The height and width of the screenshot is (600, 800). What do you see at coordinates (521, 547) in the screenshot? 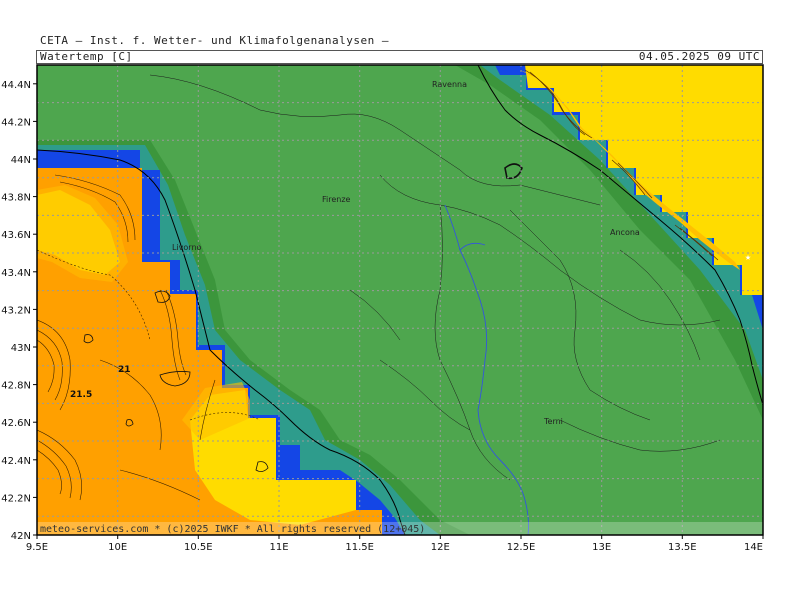
I see `lon-tick-label: 12.5E` at bounding box center [521, 547].